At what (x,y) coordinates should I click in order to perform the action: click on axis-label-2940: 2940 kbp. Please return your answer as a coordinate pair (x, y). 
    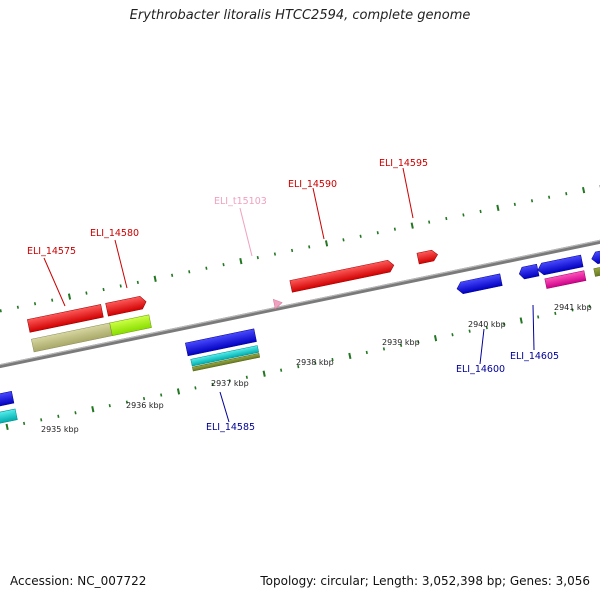
    Looking at the image, I should click on (487, 324).